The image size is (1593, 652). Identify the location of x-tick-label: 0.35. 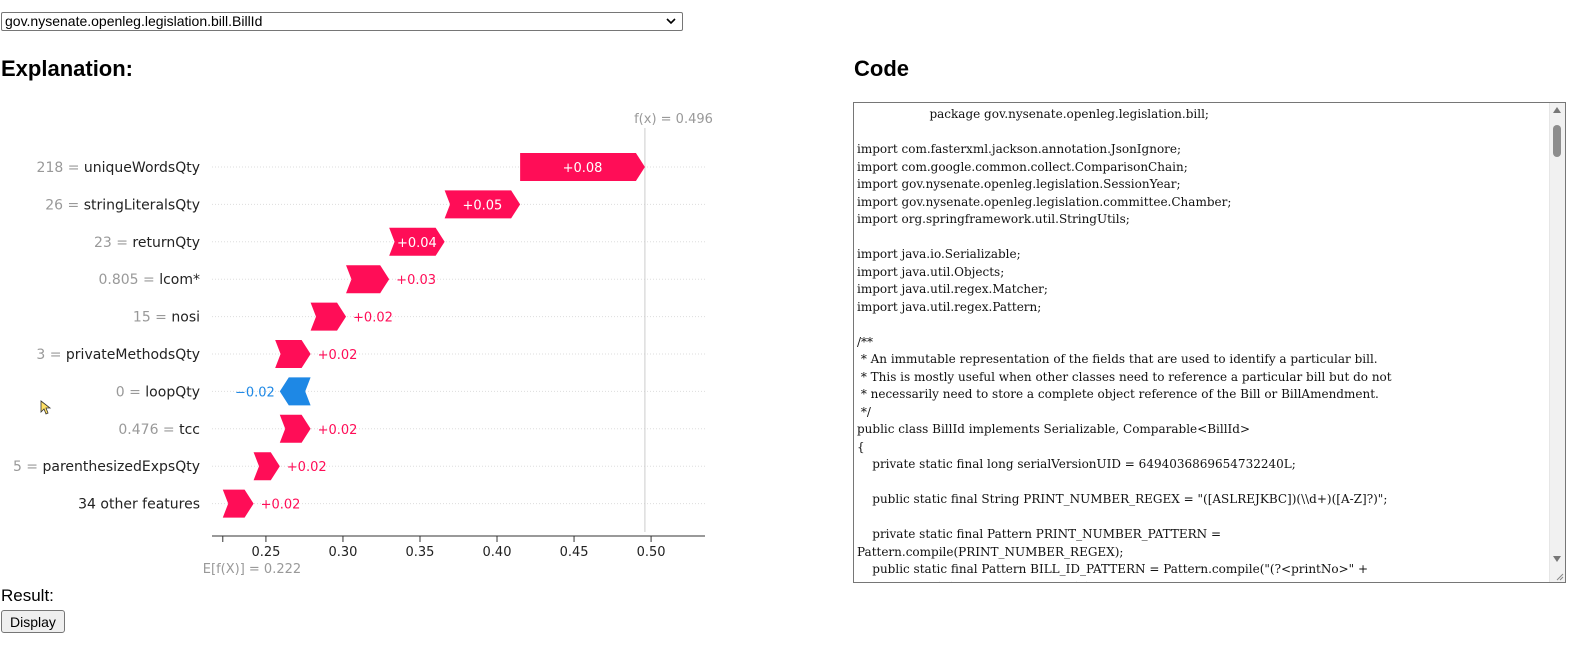
(420, 552).